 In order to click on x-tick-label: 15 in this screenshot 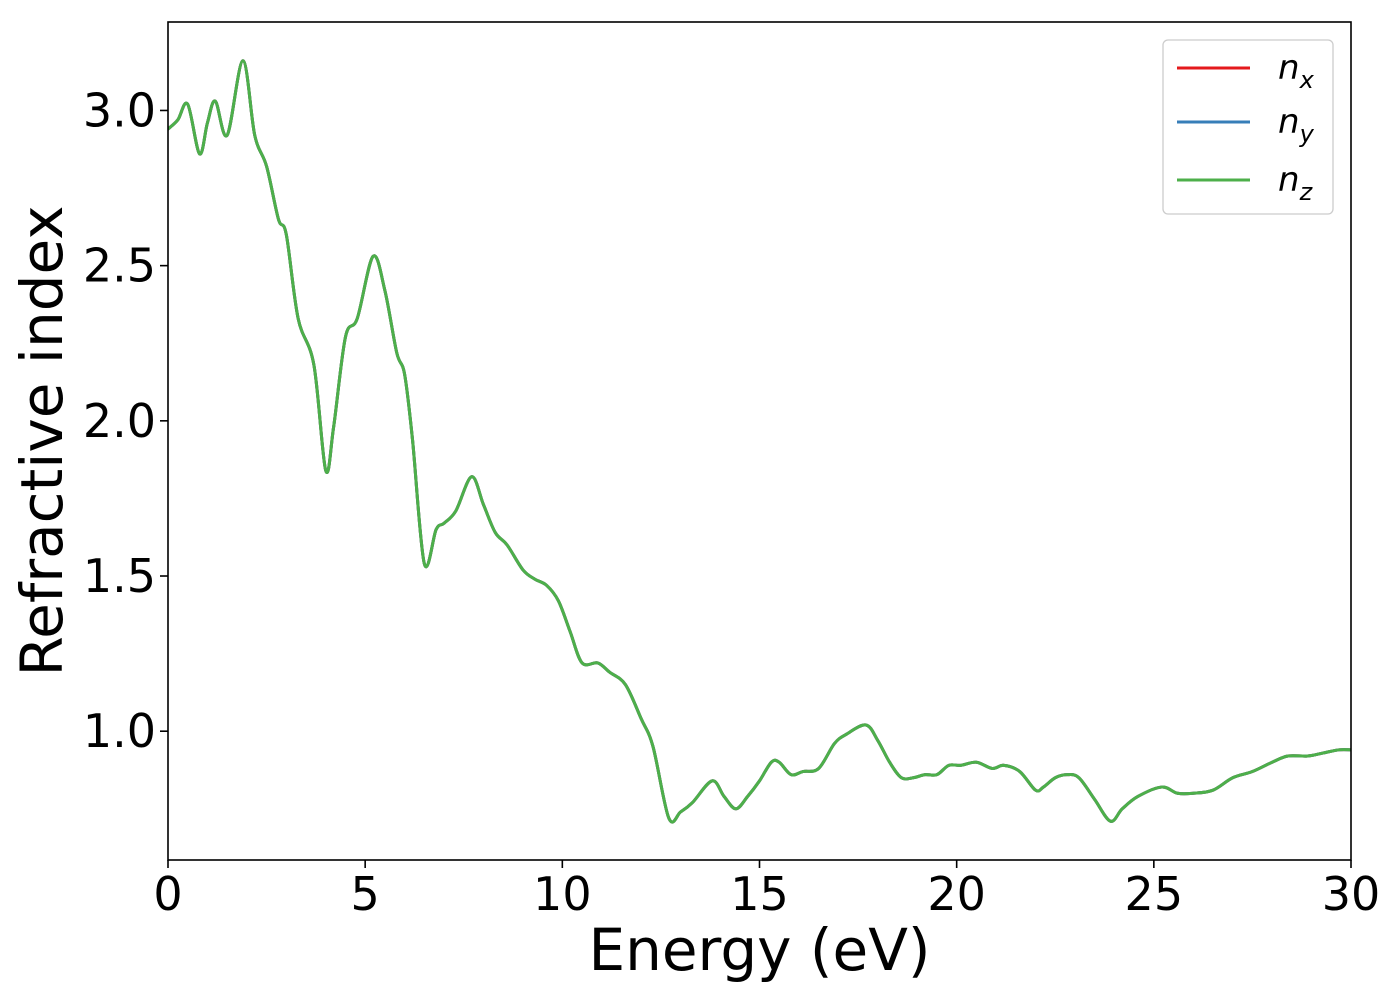, I will do `click(759, 894)`.